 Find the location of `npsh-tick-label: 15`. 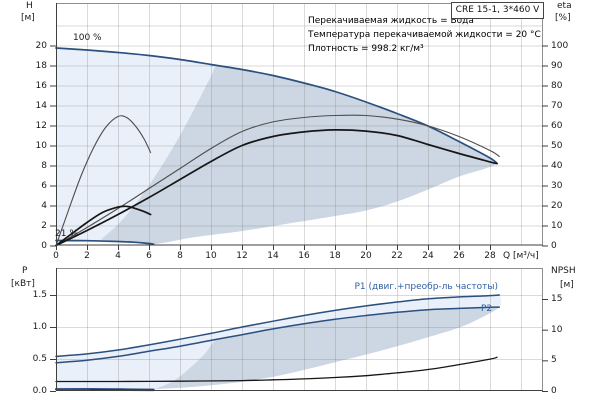

npsh-tick-label: 15 is located at coordinates (557, 299).